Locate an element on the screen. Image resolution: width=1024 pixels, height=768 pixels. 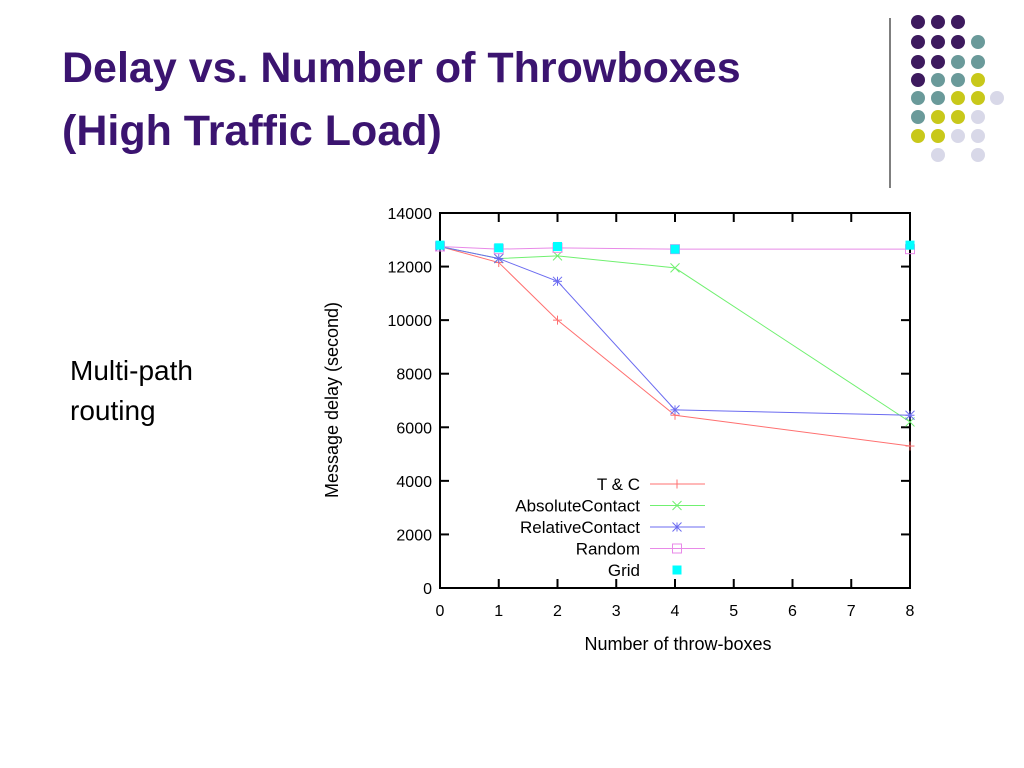
legend-label: T & C is located at coordinates (618, 484).